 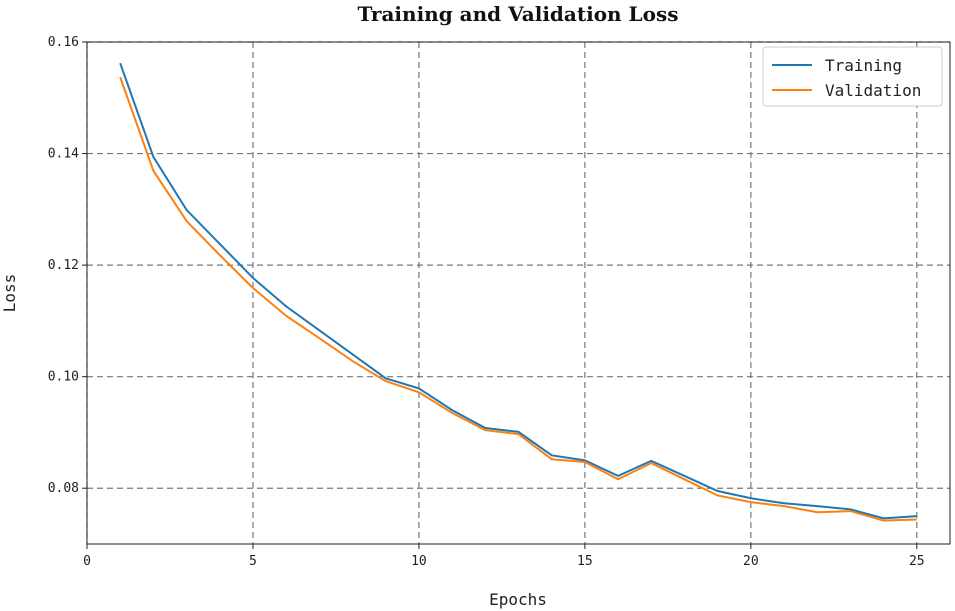 I want to click on y-tick-label: 0.08, so click(x=63, y=488).